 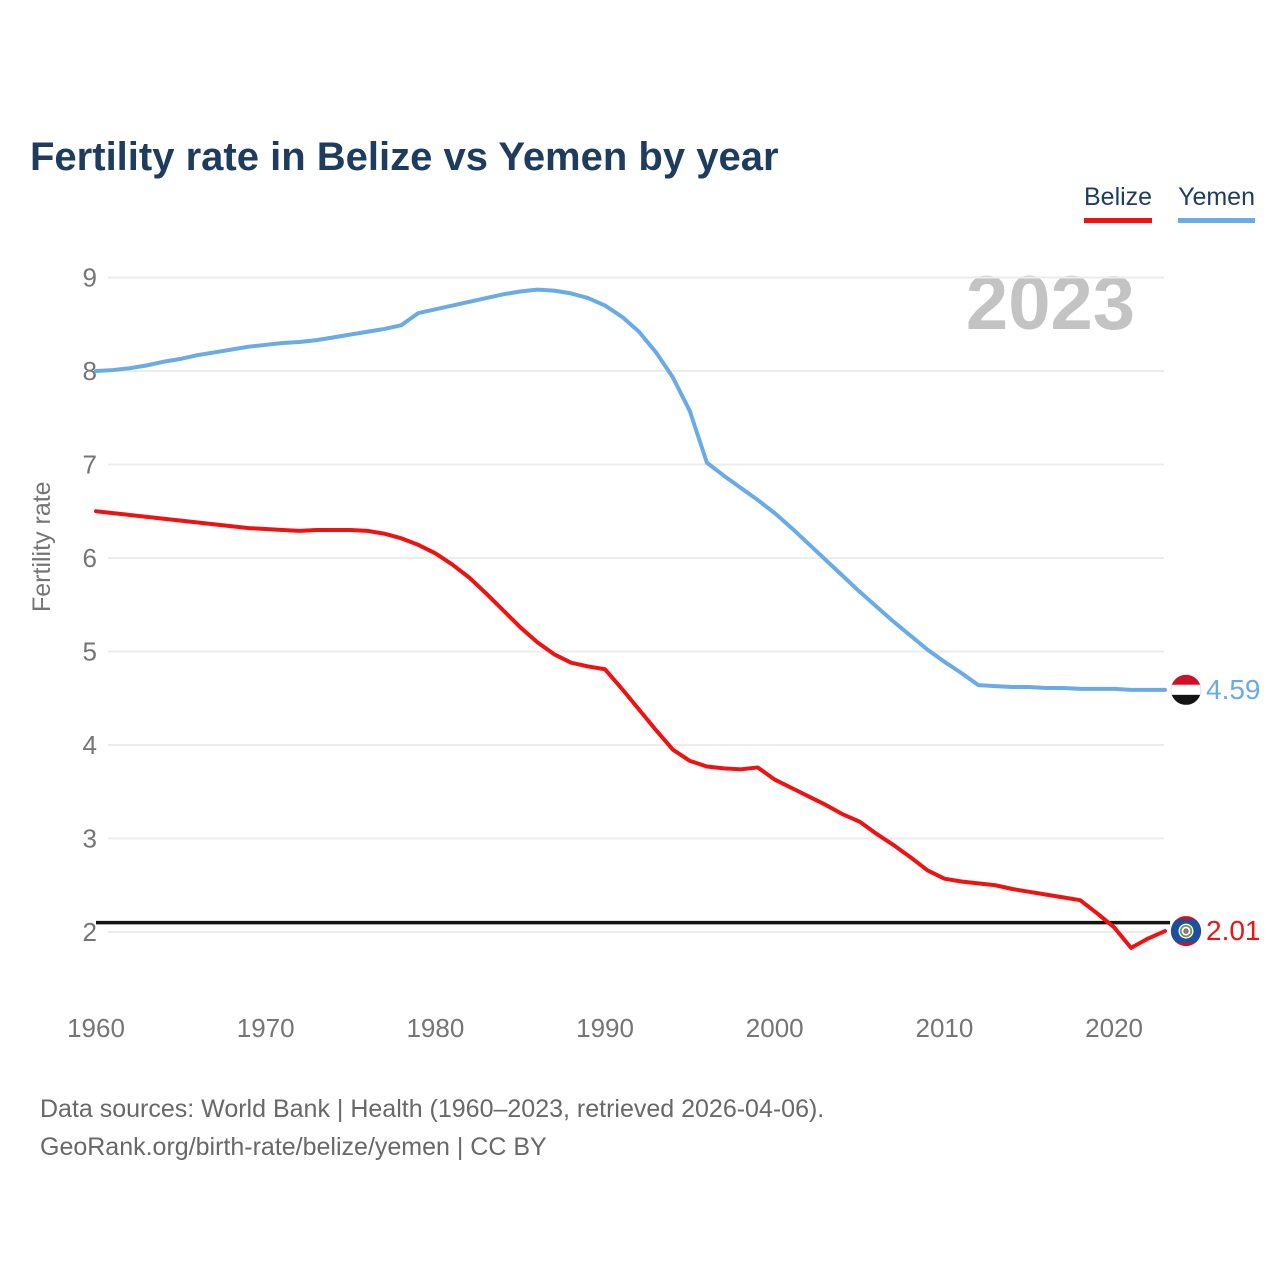 What do you see at coordinates (90, 839) in the screenshot?
I see `y-tick-label: 3` at bounding box center [90, 839].